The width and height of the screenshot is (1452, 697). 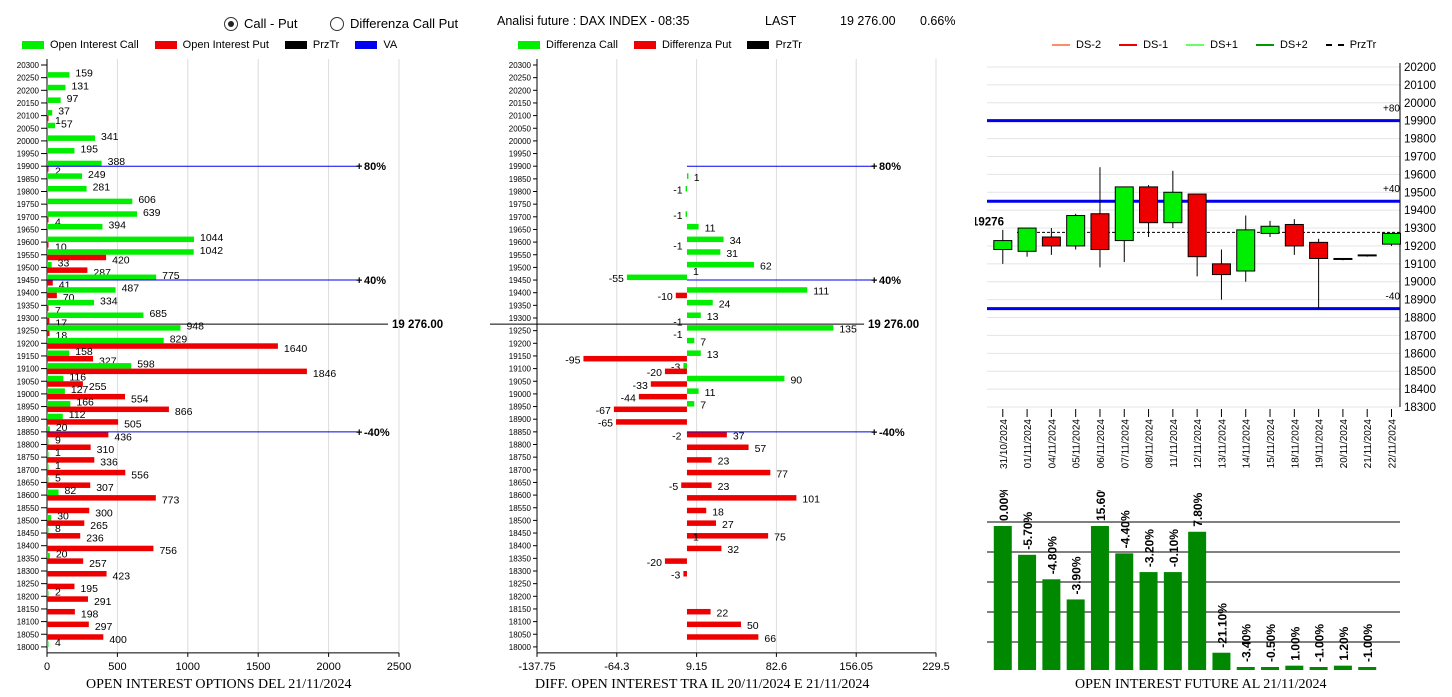 I want to click on put-value-label: 420, so click(x=121, y=260).